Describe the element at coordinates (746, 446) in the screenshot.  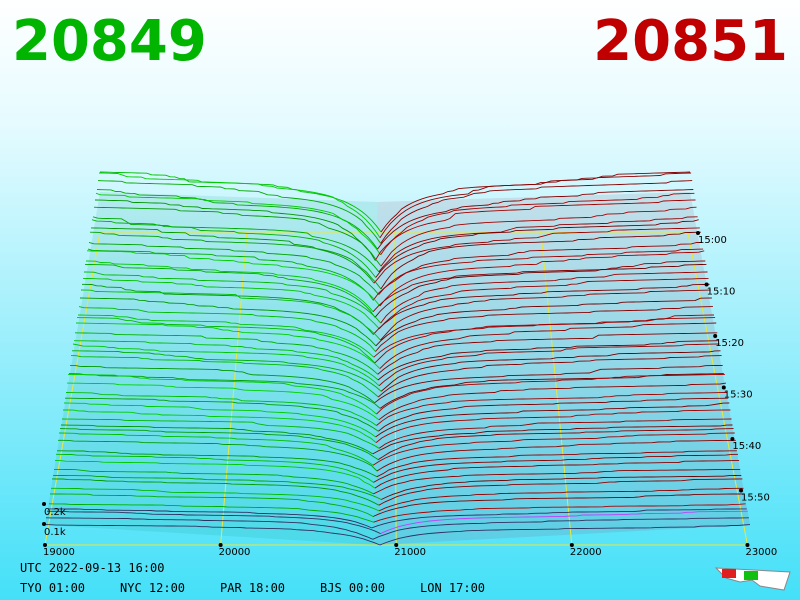
I see `time-label: 15:40` at that location.